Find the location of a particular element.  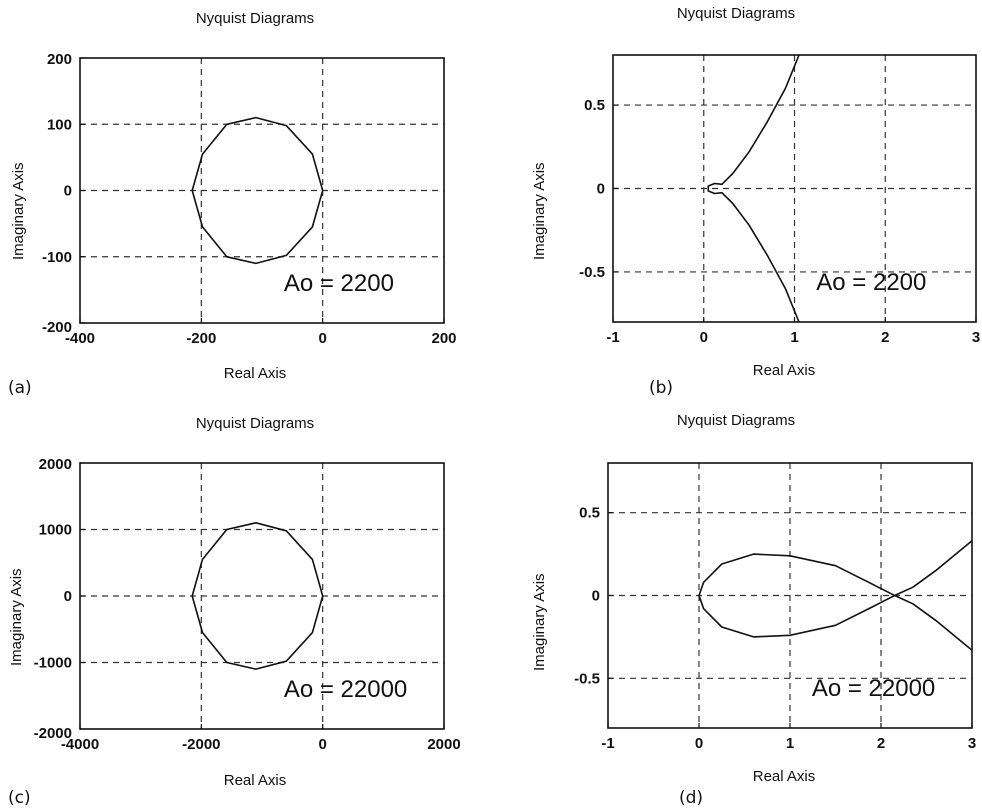

panel-label: (c) is located at coordinates (19, 798).